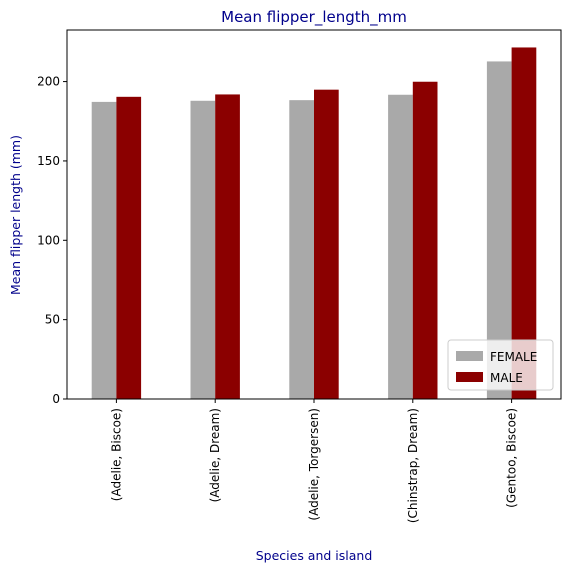 The width and height of the screenshot is (571, 576). I want to click on y-axis-label: Mean flipper length (mm), so click(15, 215).